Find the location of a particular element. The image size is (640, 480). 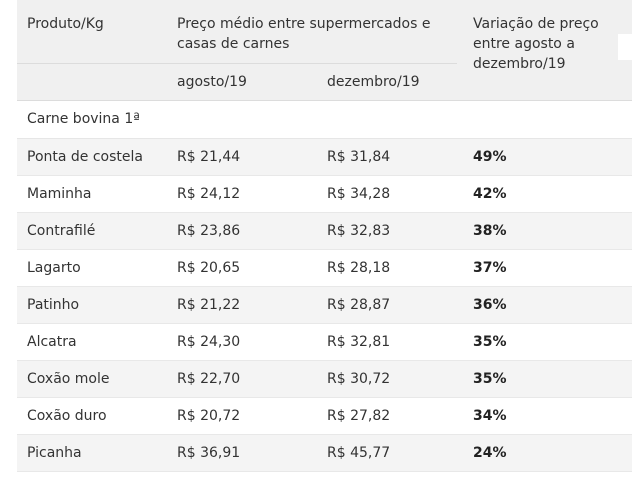

cell-produto: Patinho is located at coordinates (53, 305).